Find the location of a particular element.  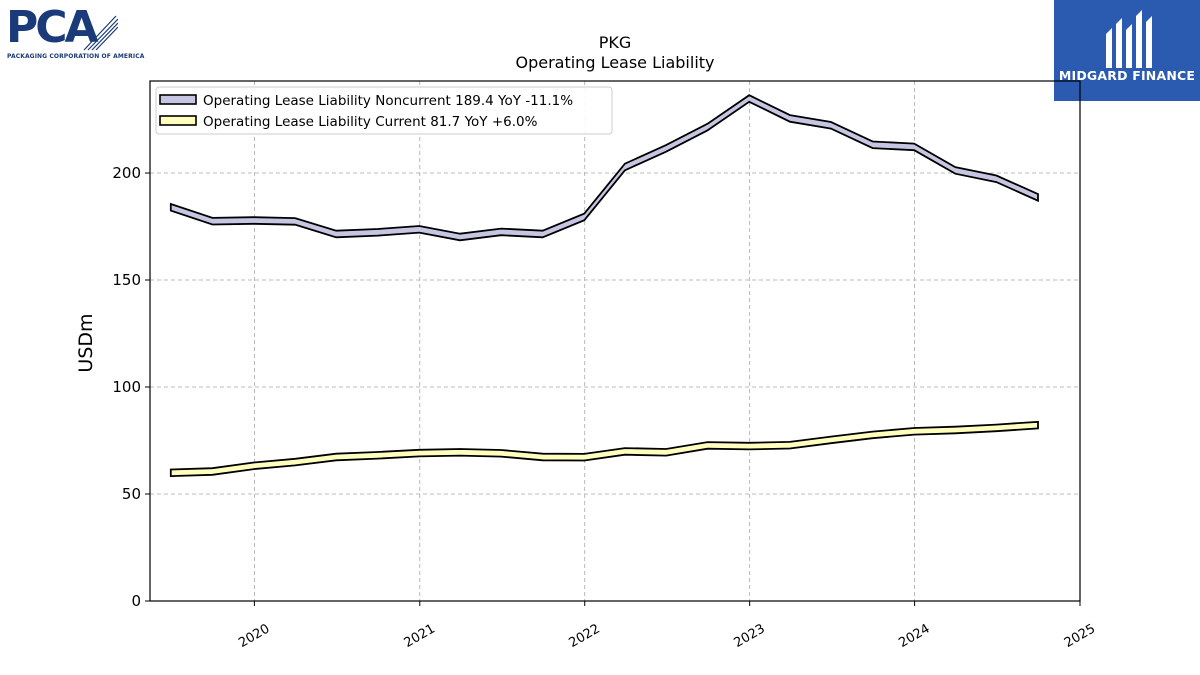

y-tick-label: 150 is located at coordinates (126, 280).